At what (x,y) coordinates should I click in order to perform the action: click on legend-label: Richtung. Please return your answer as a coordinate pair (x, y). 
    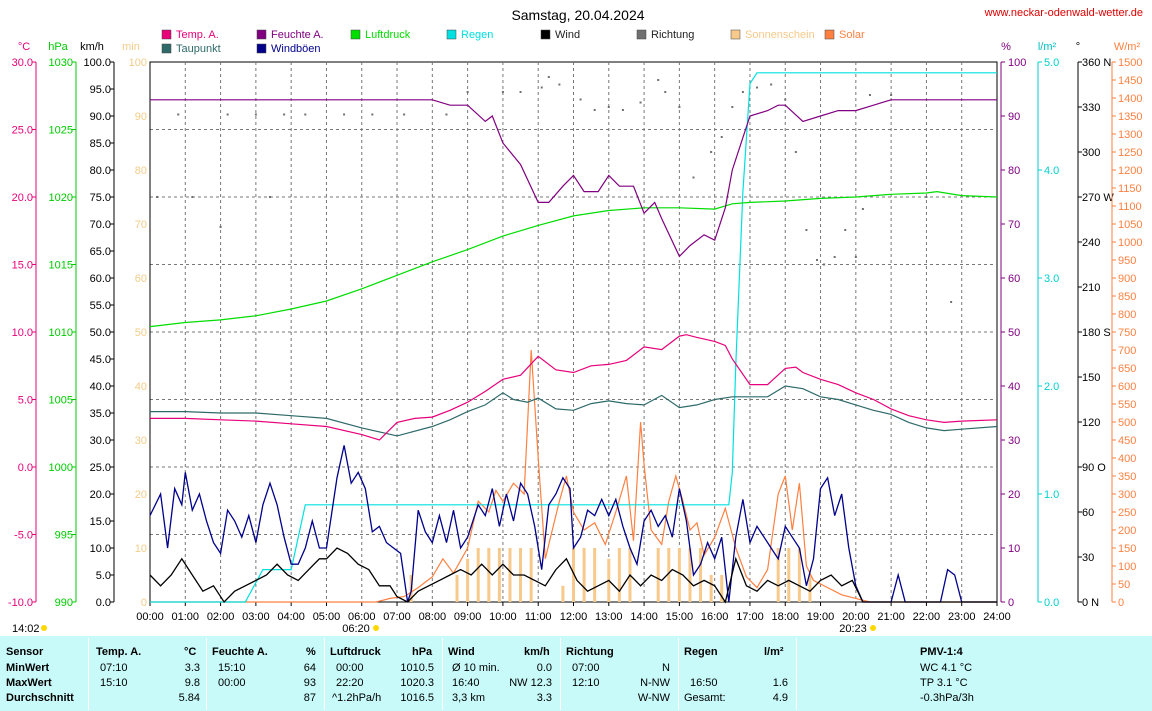
    Looking at the image, I should click on (672, 35).